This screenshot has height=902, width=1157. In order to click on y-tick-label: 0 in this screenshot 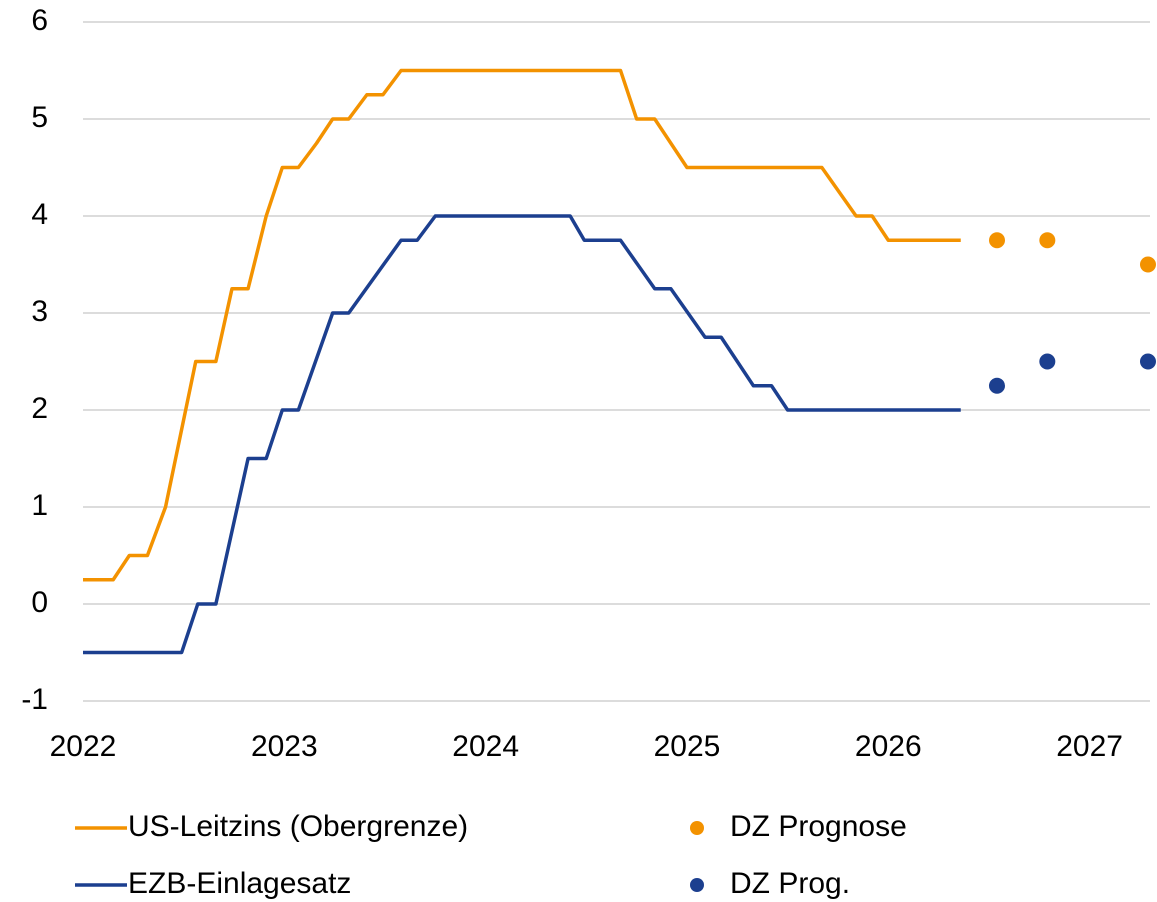, I will do `click(39, 602)`.